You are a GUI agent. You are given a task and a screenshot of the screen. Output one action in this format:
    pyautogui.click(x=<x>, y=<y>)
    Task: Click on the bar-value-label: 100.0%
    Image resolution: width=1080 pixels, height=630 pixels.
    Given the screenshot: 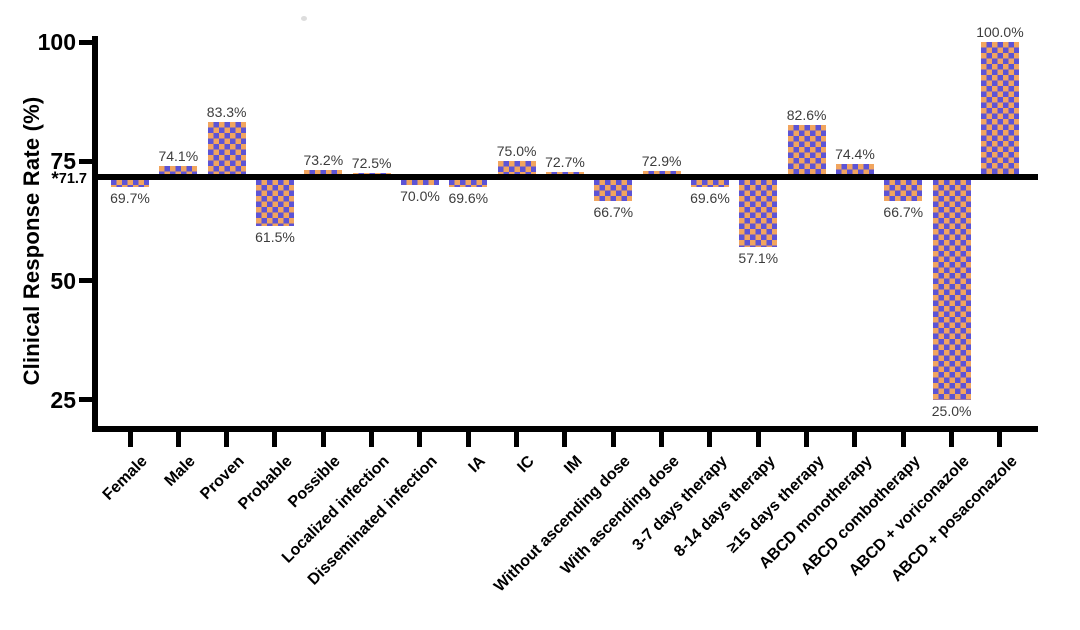 What is the action you would take?
    pyautogui.click(x=1000, y=32)
    